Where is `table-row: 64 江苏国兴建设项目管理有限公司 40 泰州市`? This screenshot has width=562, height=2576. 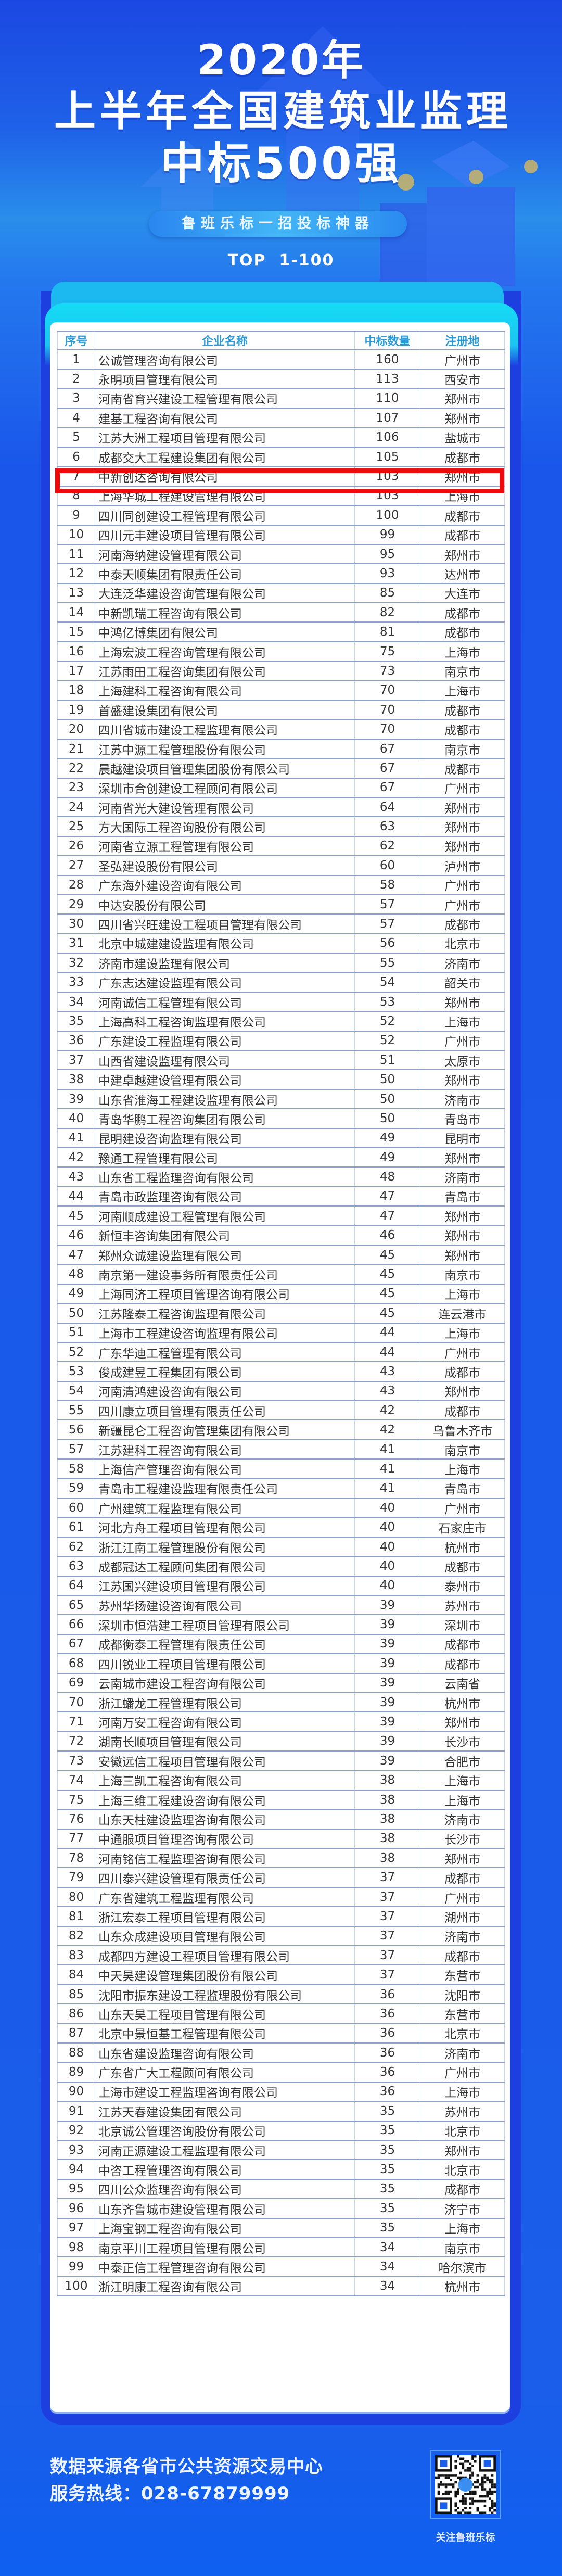
table-row: 64 江苏国兴建设项目管理有限公司 40 泰州市 is located at coordinates (281, 1585).